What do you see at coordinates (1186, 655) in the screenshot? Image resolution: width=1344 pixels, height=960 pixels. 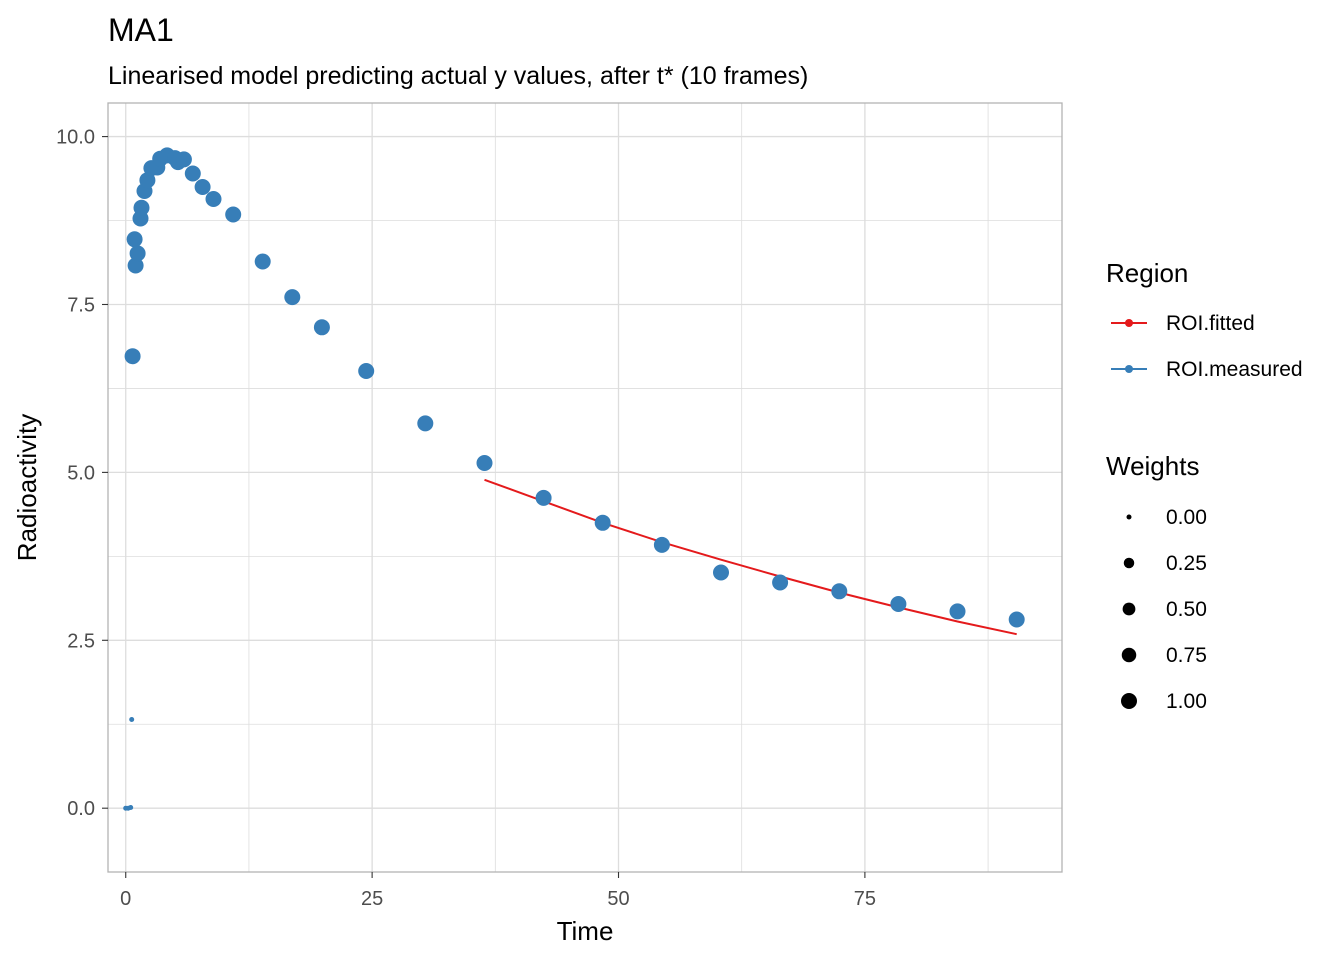 I see `legend-weight-label: 0.75` at bounding box center [1186, 655].